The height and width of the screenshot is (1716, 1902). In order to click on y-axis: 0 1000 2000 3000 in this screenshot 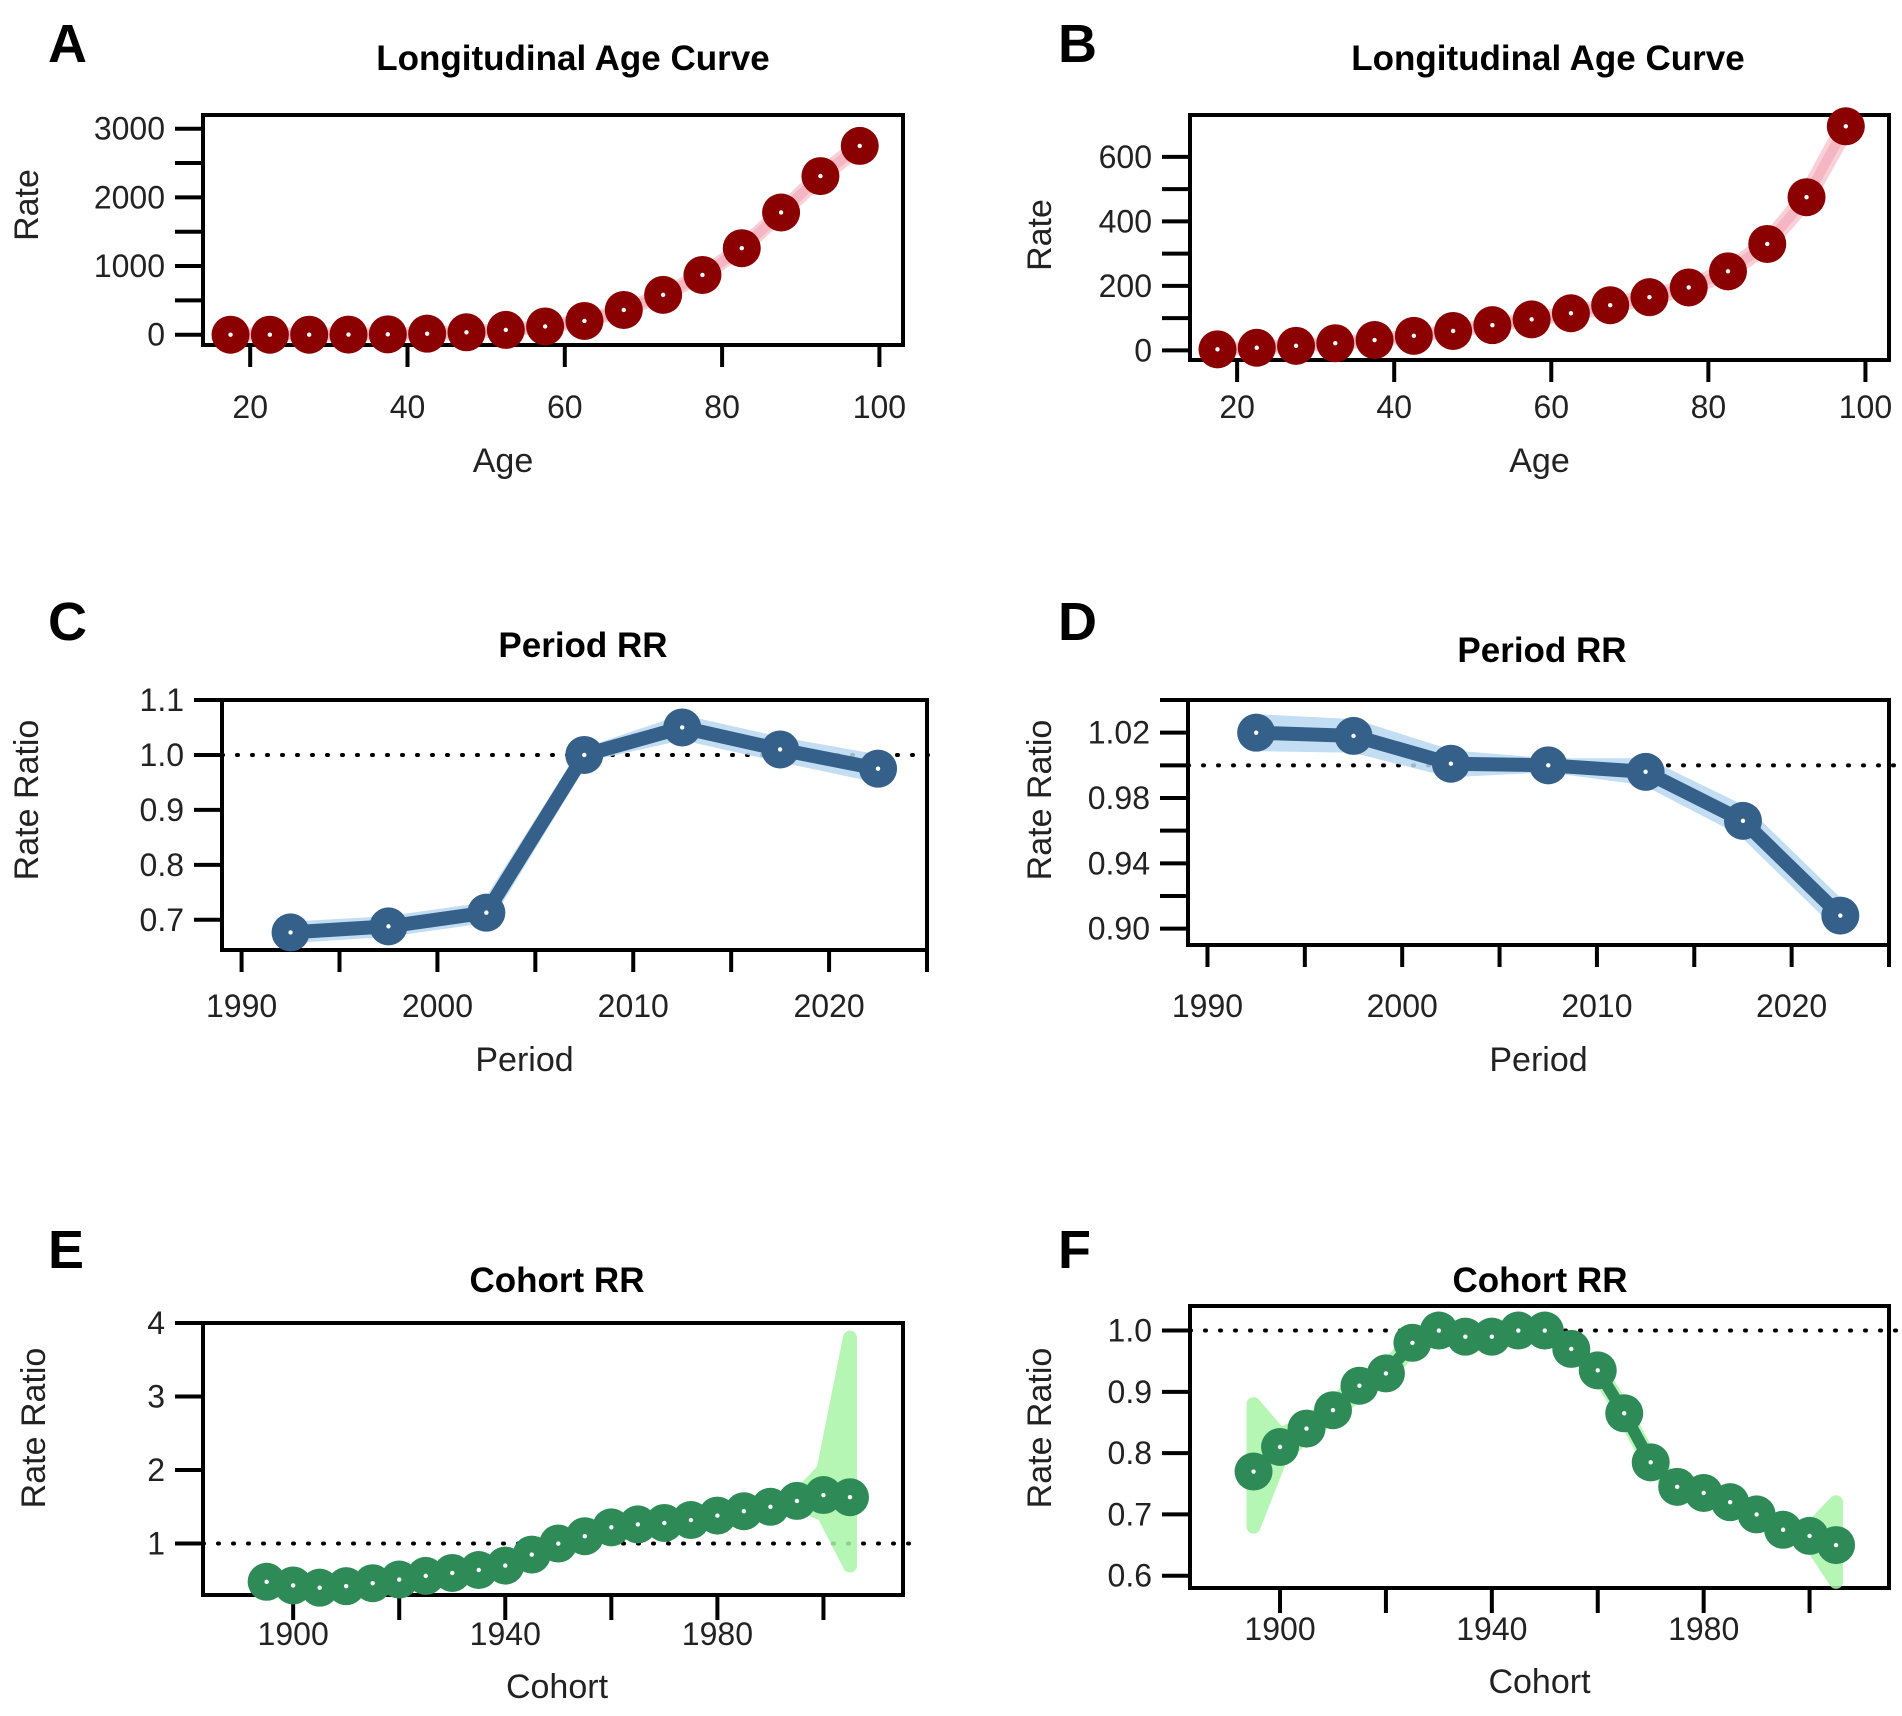, I will do `click(148, 232)`.